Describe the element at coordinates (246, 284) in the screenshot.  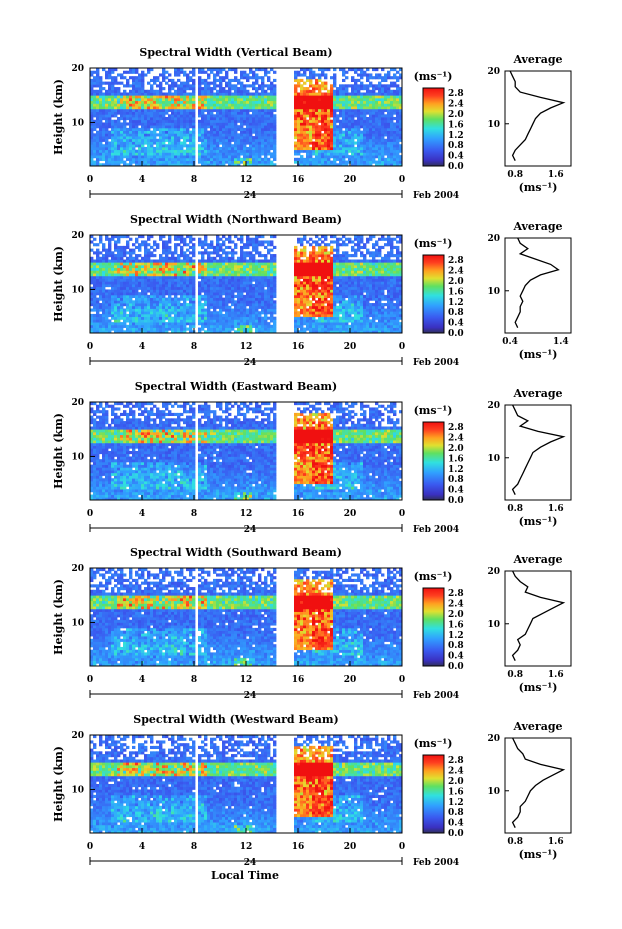
I see `heatmap` at that location.